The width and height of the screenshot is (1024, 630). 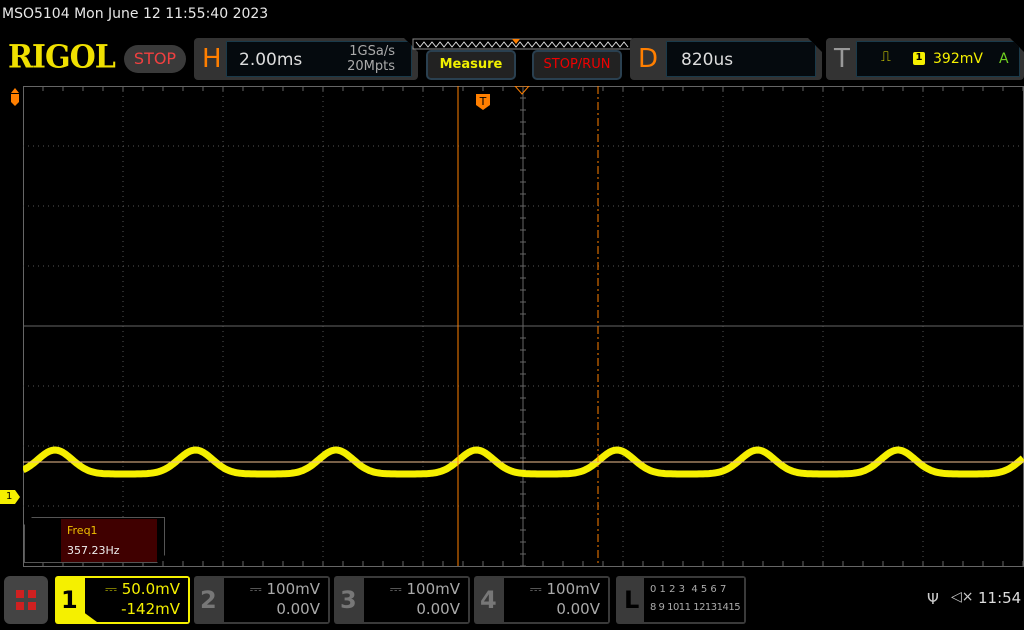 I want to click on horizontal-panel: H 2.00ms 1GSa/s 20Mpts, so click(x=306, y=59).